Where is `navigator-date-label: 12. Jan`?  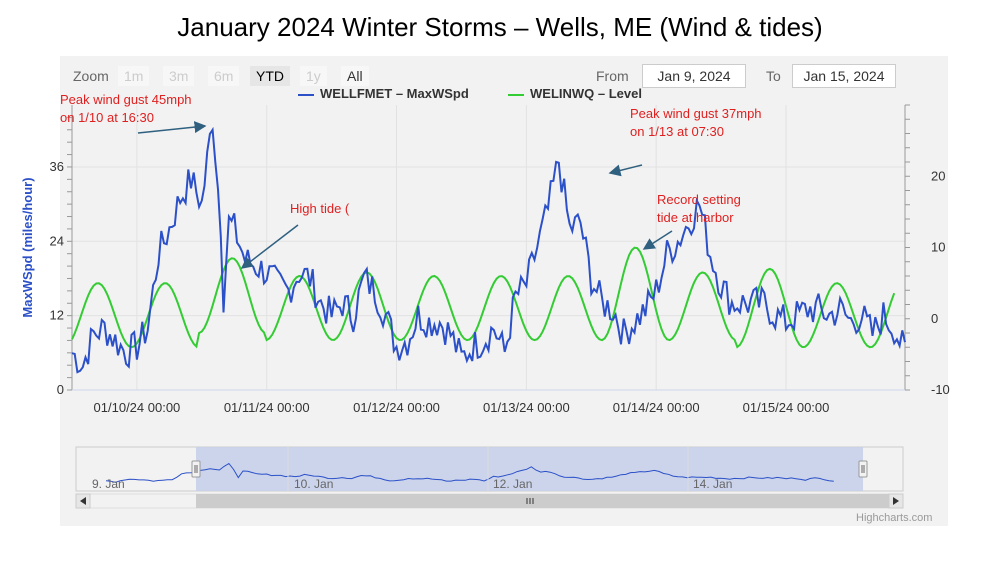 navigator-date-label: 12. Jan is located at coordinates (512, 484).